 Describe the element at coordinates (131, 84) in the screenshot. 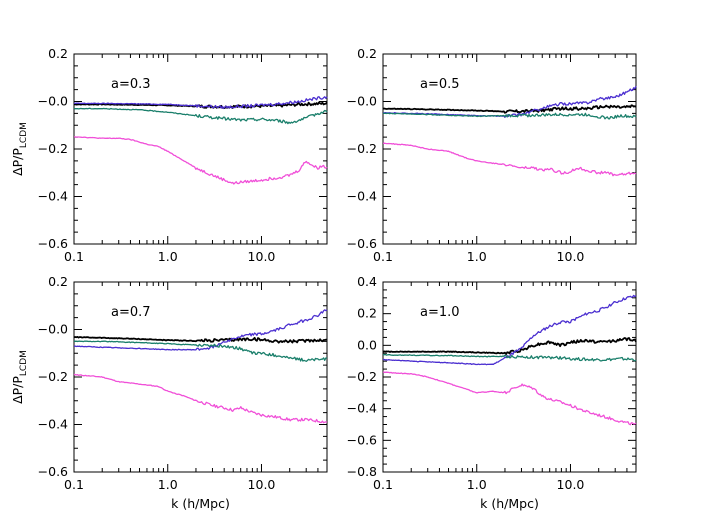

I see `redshift-annotation: a=0.3` at that location.